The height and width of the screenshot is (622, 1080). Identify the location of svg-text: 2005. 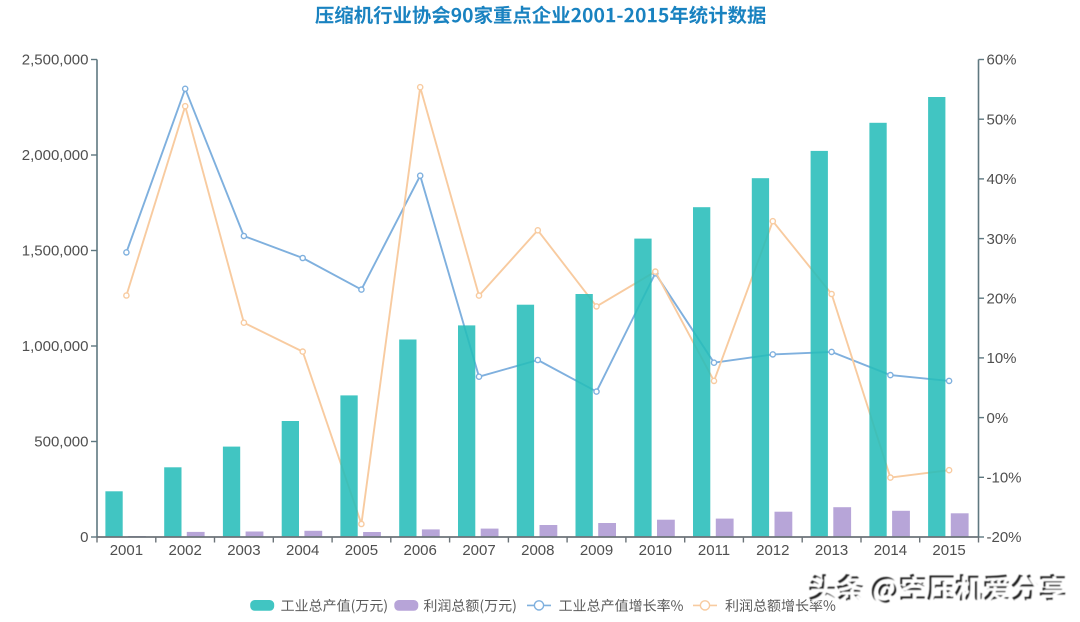
(361, 550).